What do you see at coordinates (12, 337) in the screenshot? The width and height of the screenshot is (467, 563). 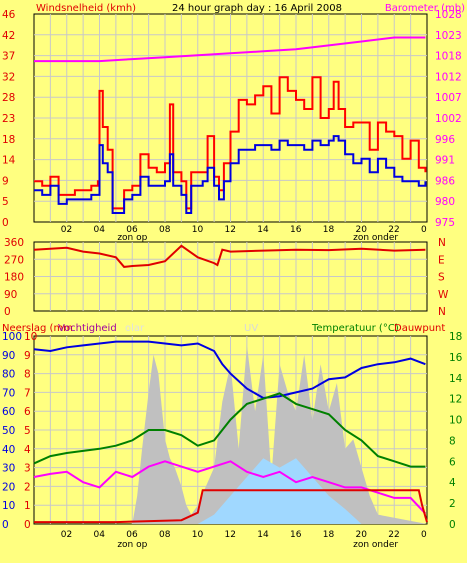 I see `axis-tick-label: 100` at bounding box center [12, 337].